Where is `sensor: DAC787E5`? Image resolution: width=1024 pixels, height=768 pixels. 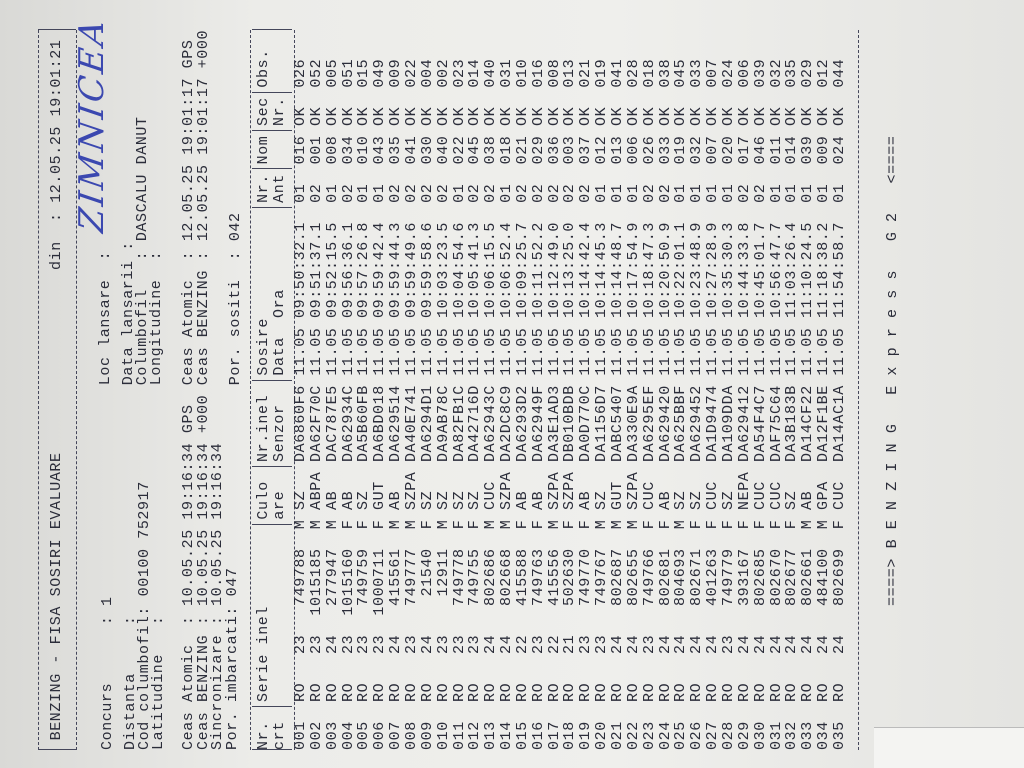 sensor: DAC787E5 is located at coordinates (332, 423).